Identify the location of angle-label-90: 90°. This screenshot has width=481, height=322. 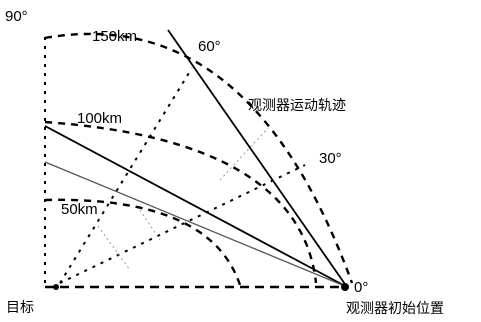
(16, 16).